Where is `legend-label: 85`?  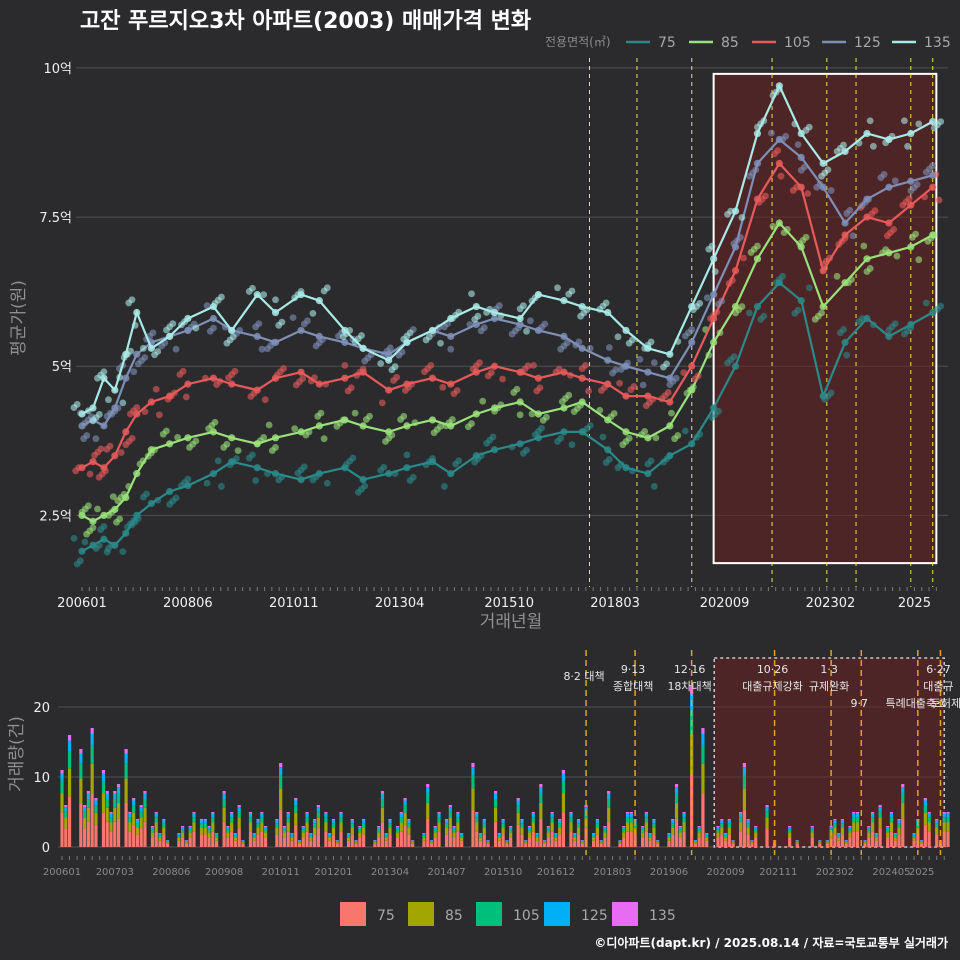
legend-label: 85 is located at coordinates (454, 916).